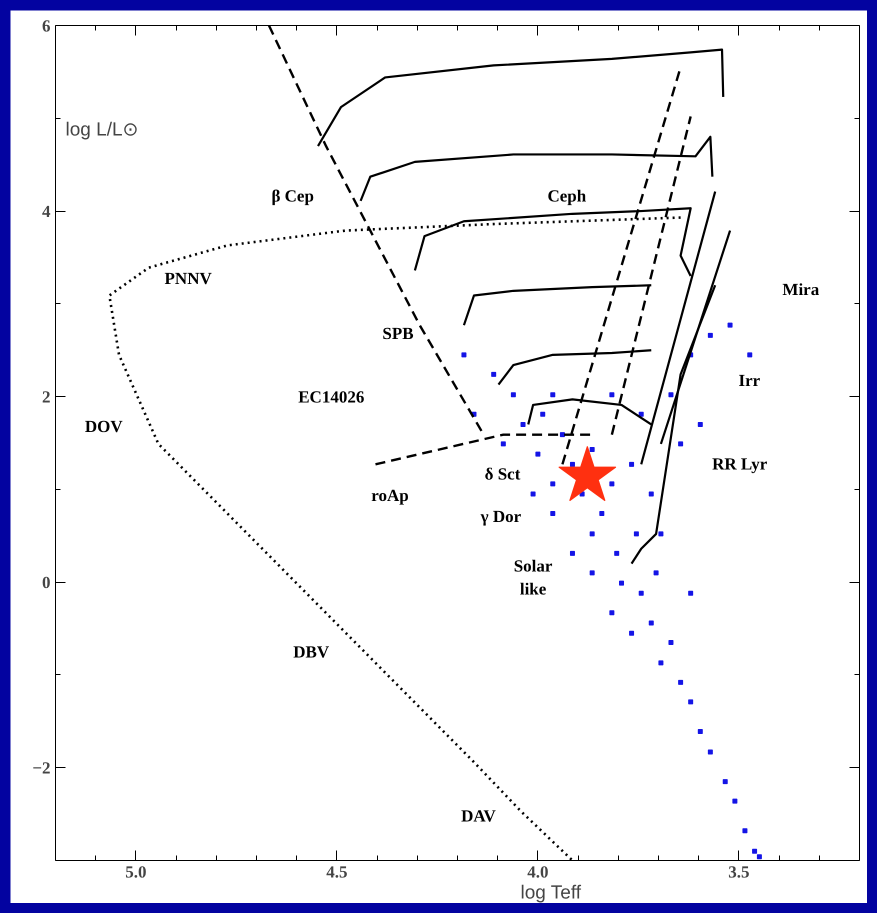 This screenshot has width=877, height=913. What do you see at coordinates (502, 474) in the screenshot?
I see `annotation: δ Sct` at bounding box center [502, 474].